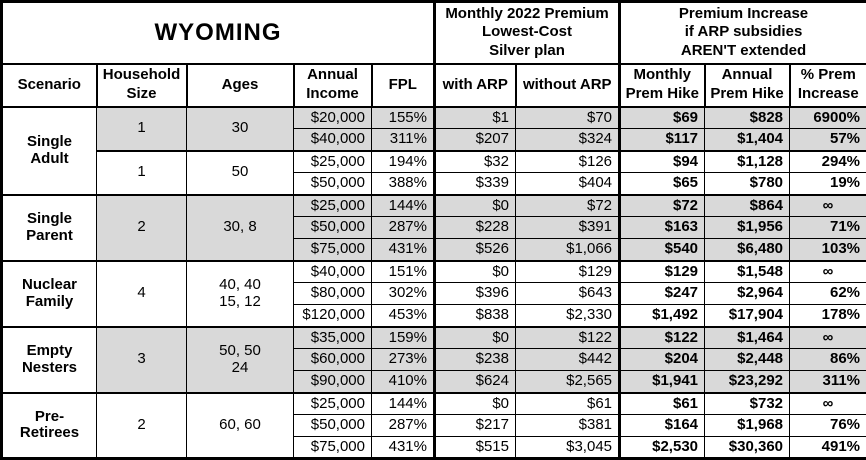  What do you see at coordinates (142, 360) in the screenshot?
I see `household-size-cell: 3` at bounding box center [142, 360].